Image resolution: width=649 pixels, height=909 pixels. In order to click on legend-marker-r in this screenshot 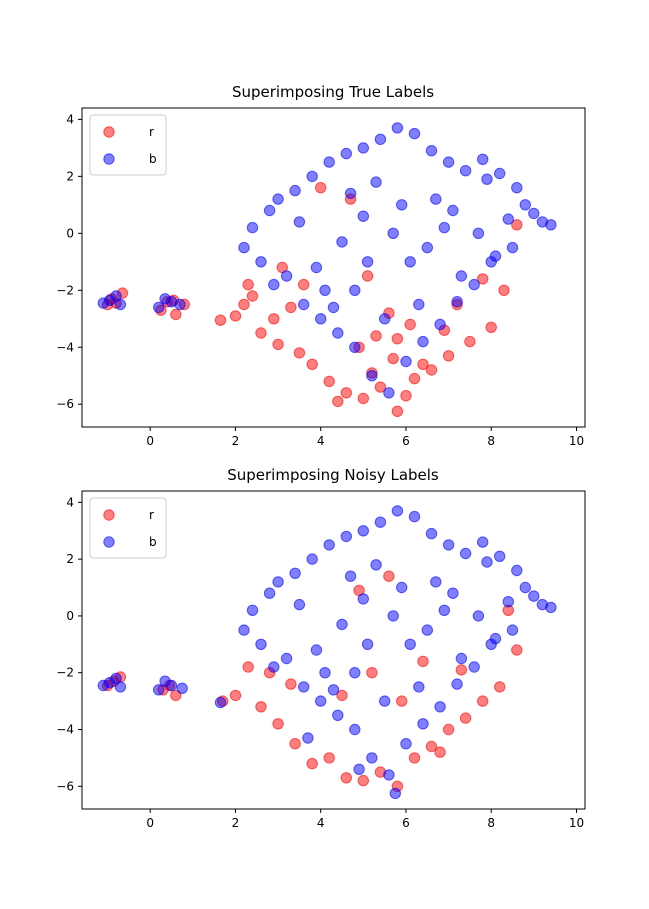, I will do `click(109, 515)`.